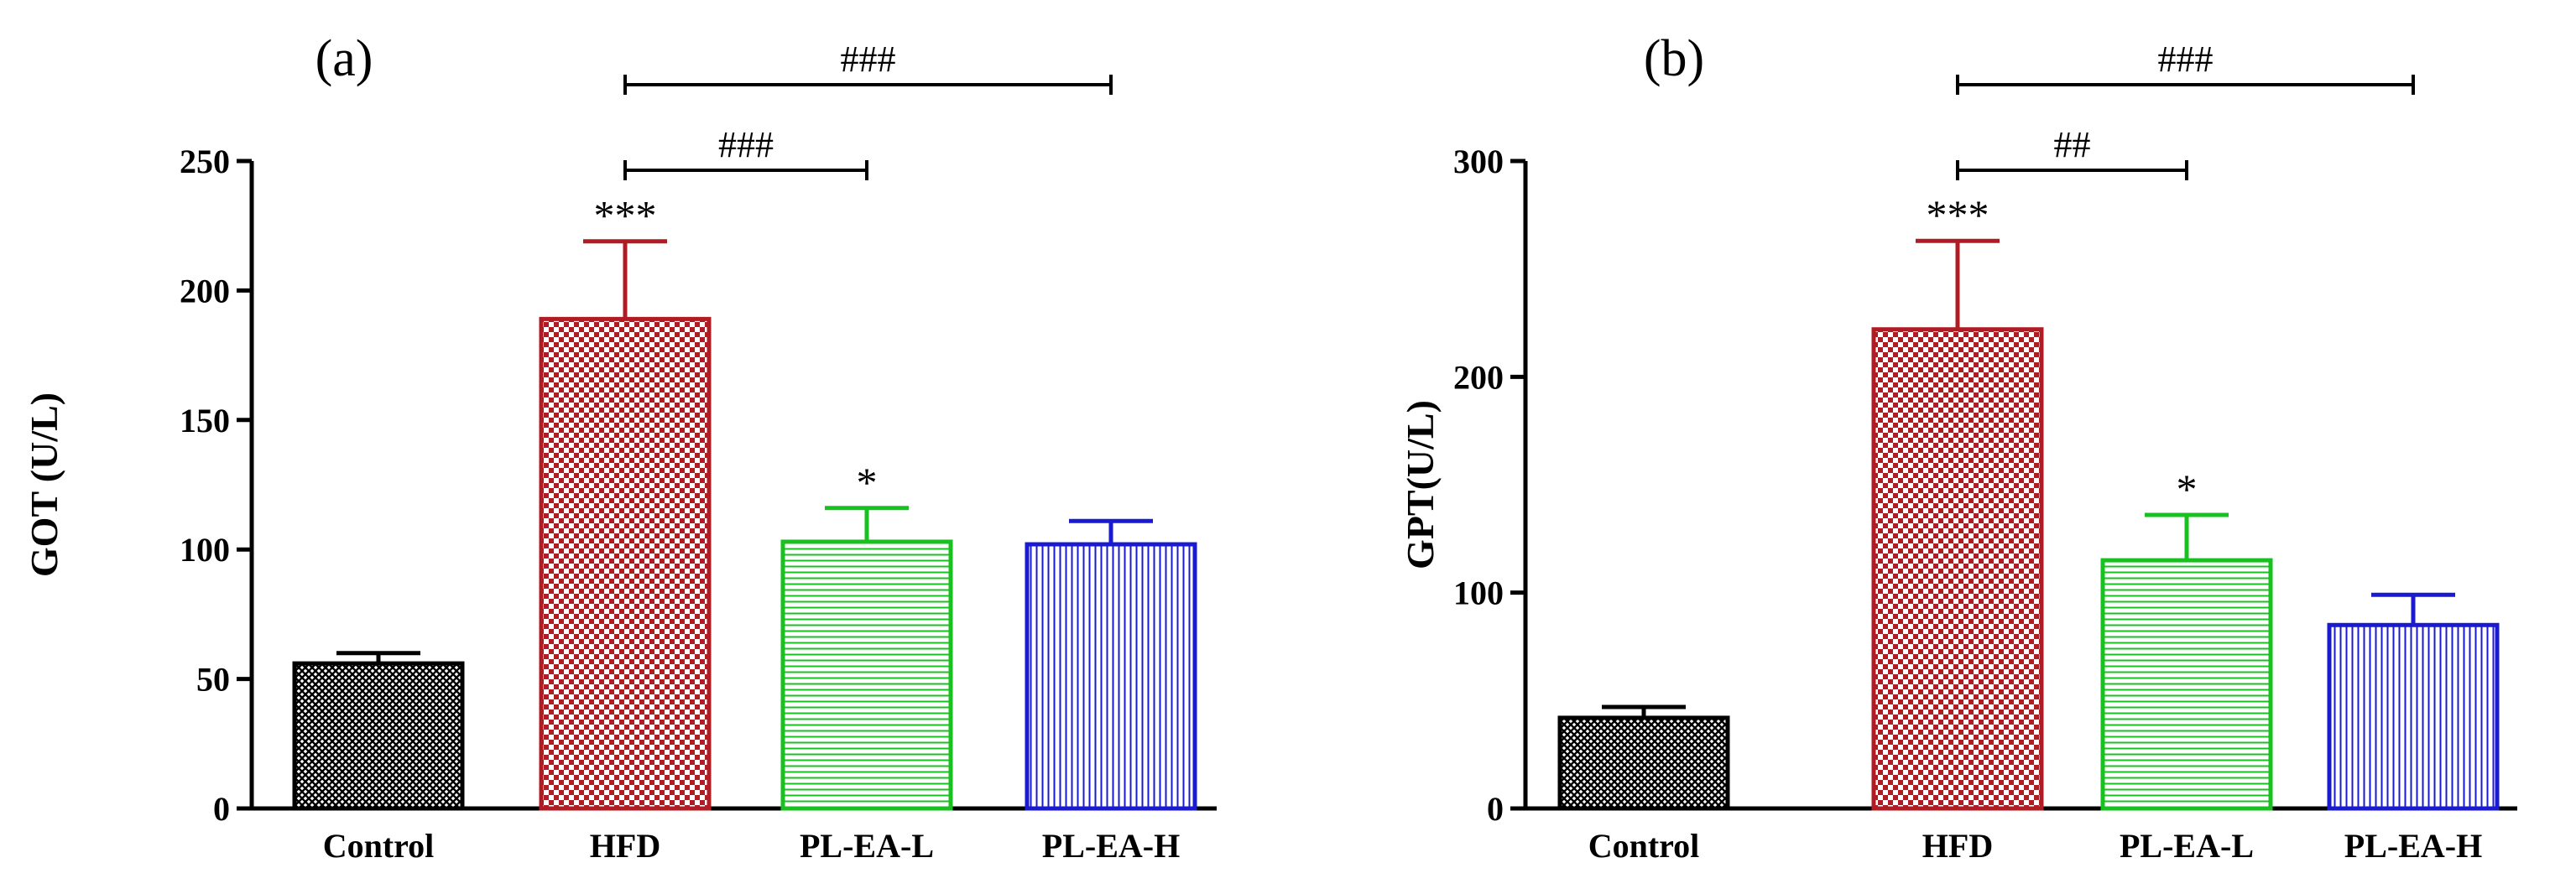 This screenshot has width=2576, height=894. I want to click on y-axis-title: GOT (U/L), so click(44, 484).